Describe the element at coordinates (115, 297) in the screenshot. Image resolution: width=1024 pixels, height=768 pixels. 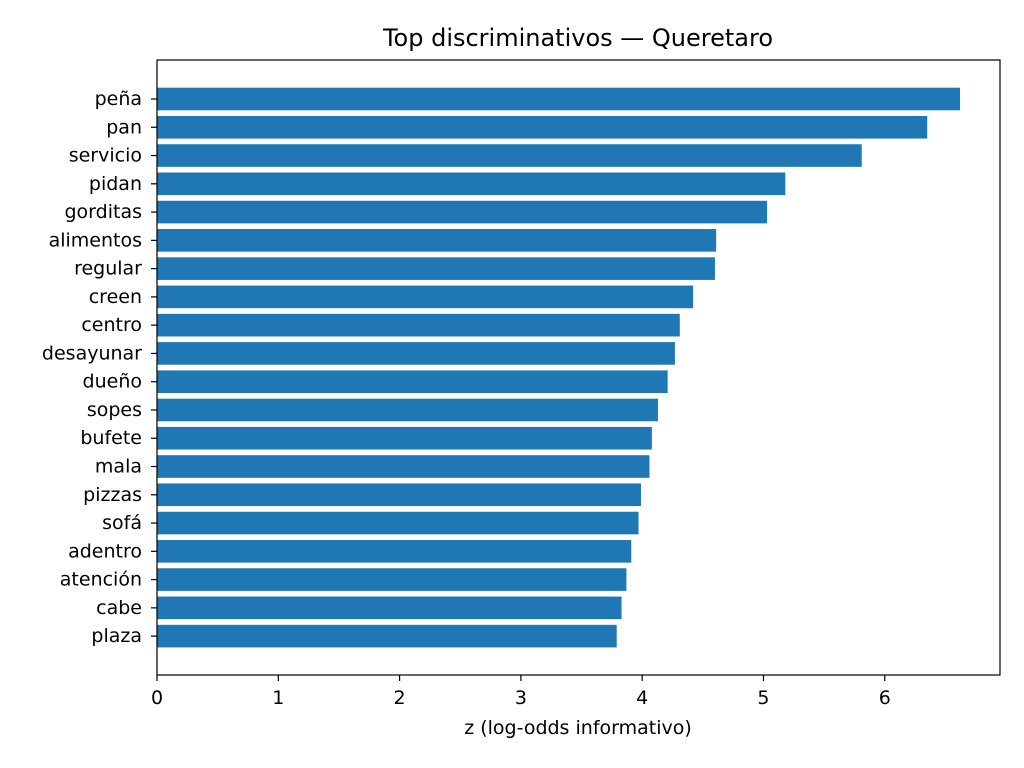
I see `y-tick-label: creen` at that location.